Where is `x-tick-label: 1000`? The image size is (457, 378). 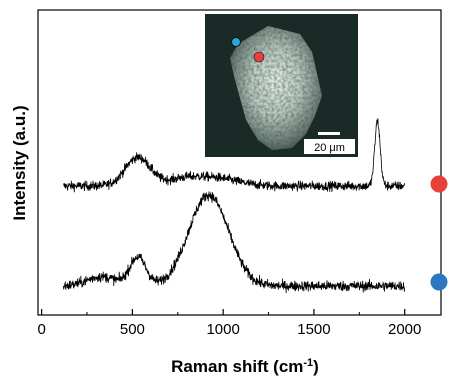
x-tick-label: 1000 is located at coordinates (222, 329).